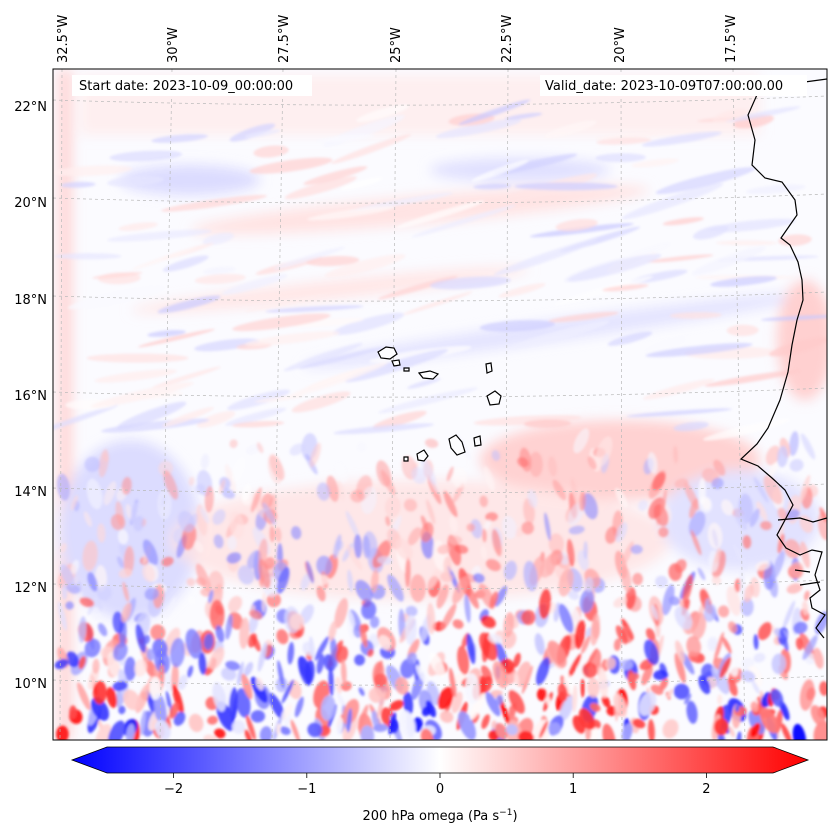 The width and height of the screenshot is (837, 839). What do you see at coordinates (477, 441) in the screenshot?
I see `island-maio` at bounding box center [477, 441].